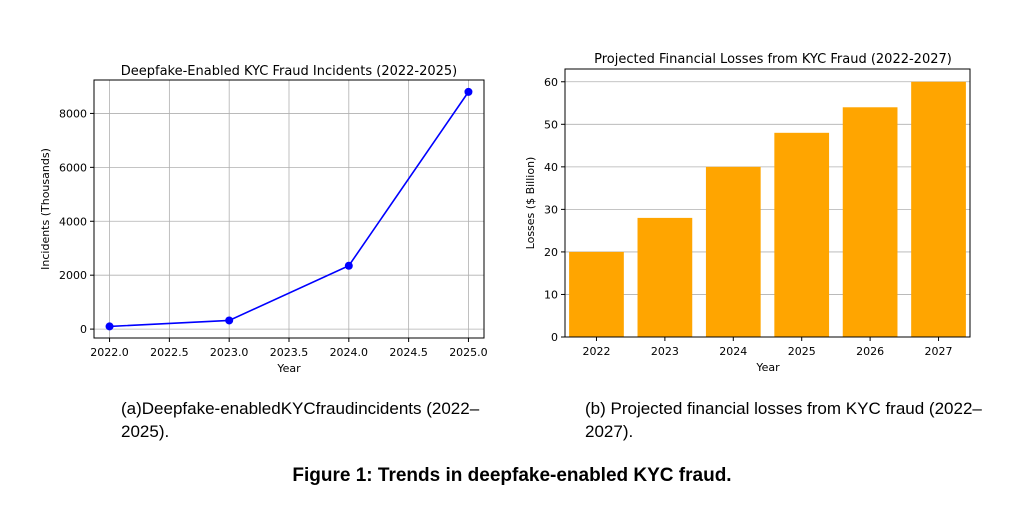 Image resolution: width=1024 pixels, height=529 pixels. I want to click on chart-a-x-tick-label: 2022.5, so click(169, 352).